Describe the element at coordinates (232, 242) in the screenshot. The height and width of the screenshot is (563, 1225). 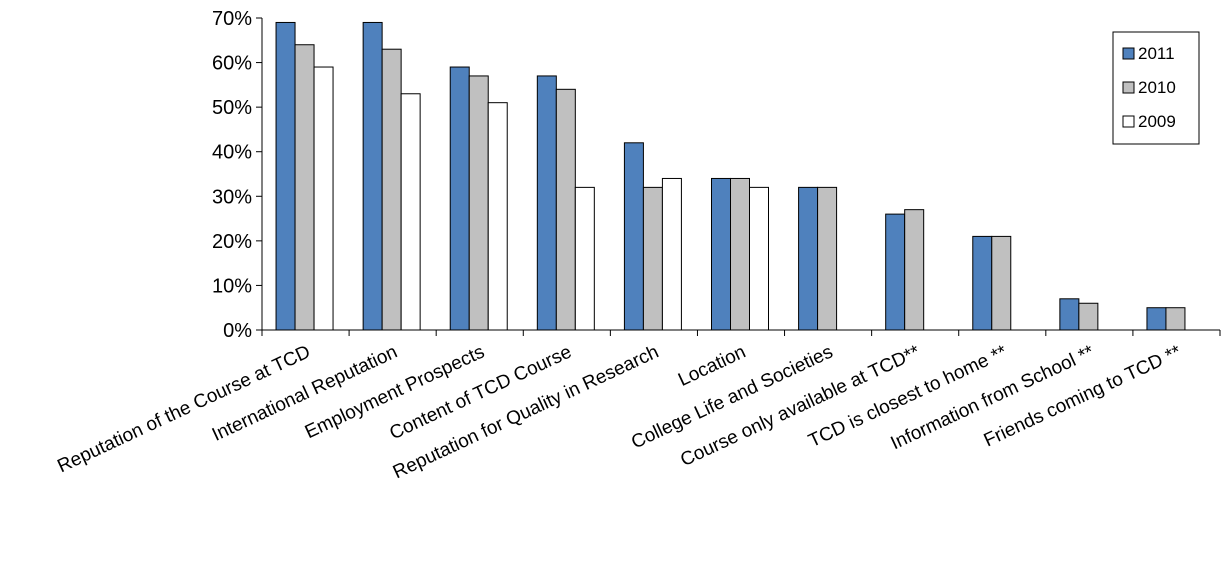
I see `y-tick-label: 20%` at that location.